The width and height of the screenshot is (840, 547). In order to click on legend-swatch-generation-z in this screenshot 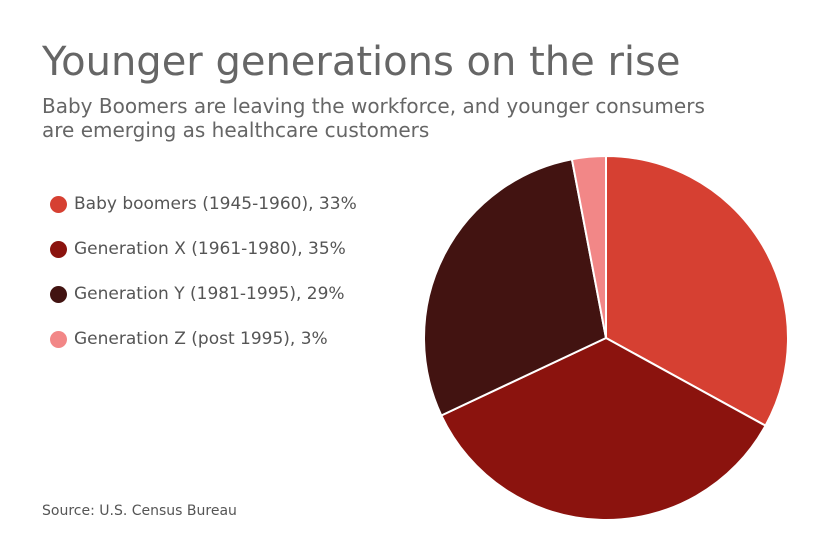, I will do `click(58, 339)`.